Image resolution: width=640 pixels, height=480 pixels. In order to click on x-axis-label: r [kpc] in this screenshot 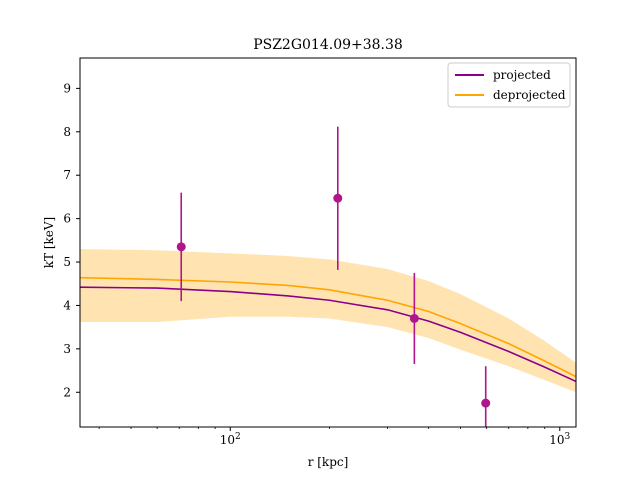, I will do `click(328, 462)`.